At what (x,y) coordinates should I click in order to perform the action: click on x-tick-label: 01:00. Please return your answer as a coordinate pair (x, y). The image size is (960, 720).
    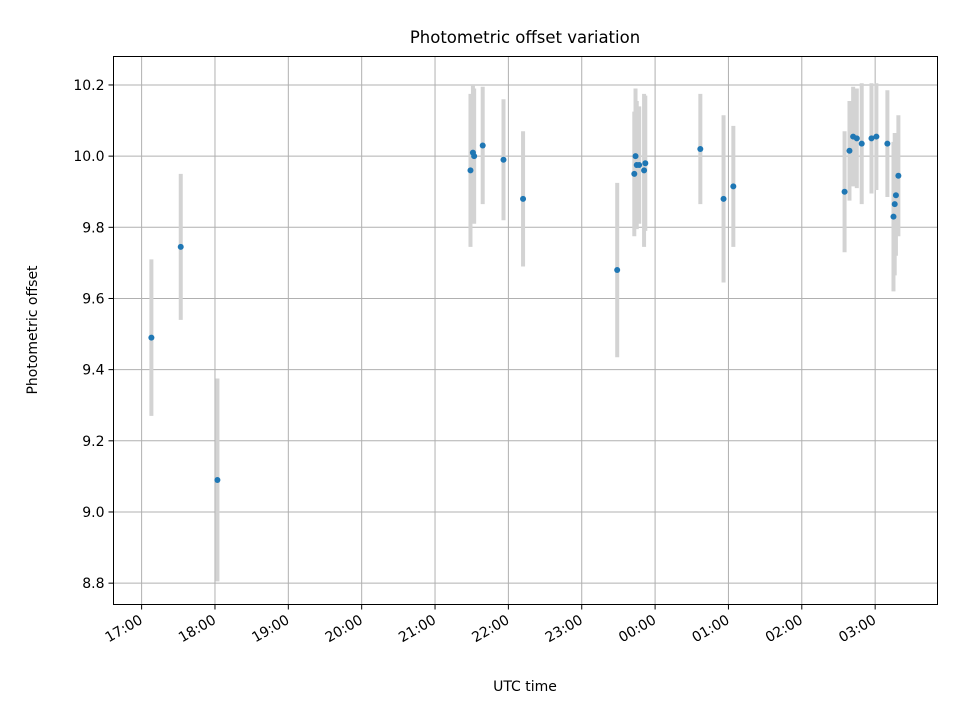
    Looking at the image, I should click on (710, 629).